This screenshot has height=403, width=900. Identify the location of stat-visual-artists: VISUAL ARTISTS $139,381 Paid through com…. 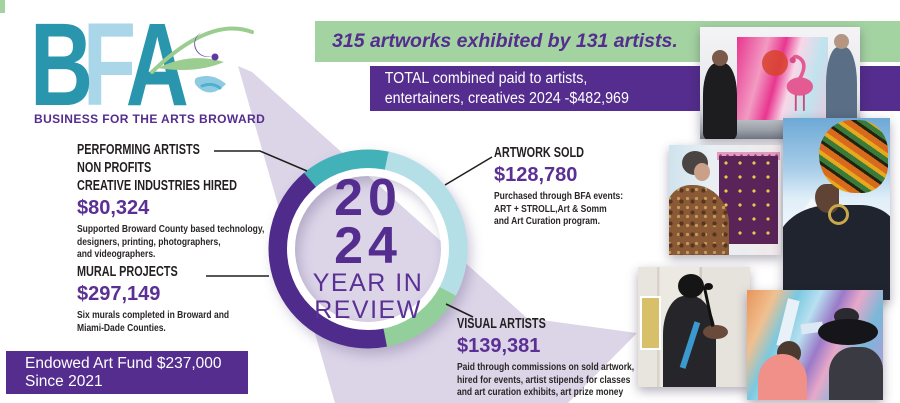
(561, 357).